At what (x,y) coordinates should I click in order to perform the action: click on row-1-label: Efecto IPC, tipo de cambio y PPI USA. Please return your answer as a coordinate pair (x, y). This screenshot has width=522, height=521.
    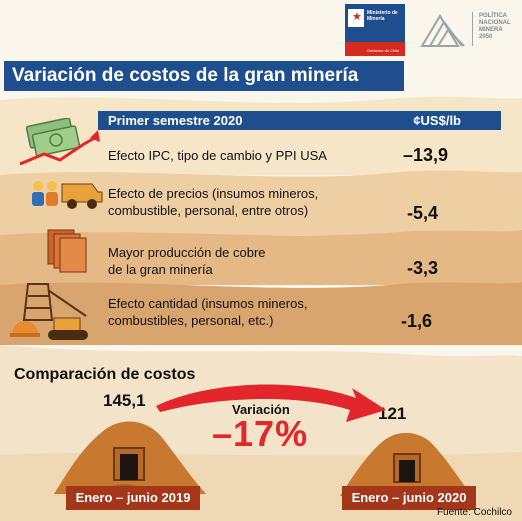
    Looking at the image, I should click on (217, 155).